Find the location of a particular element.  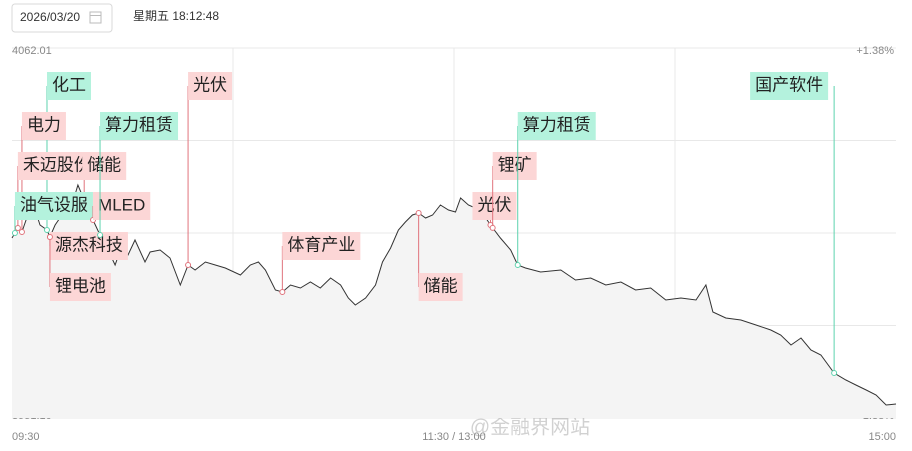

annotation-label: 锂电池 is located at coordinates (80, 285).